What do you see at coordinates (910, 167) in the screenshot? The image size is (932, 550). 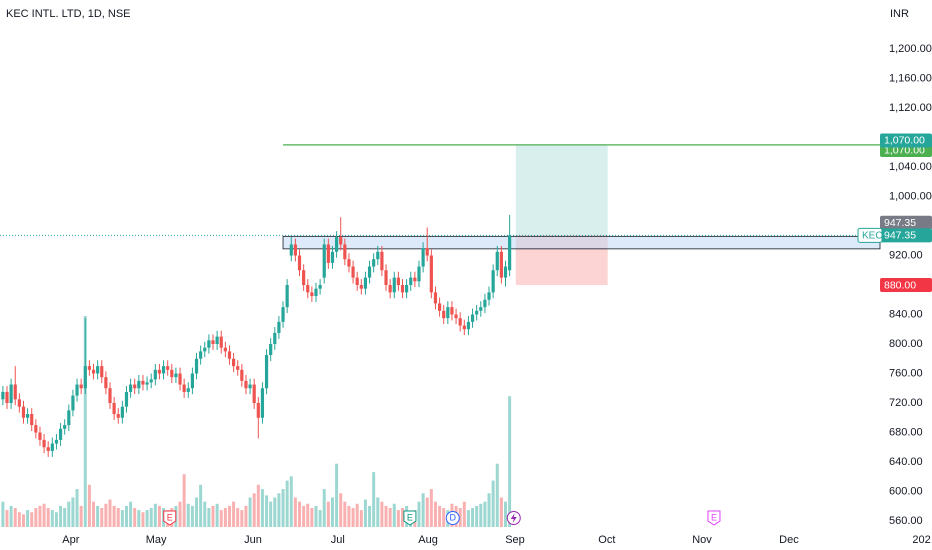 I see `y-tick-label: 1,040.00` at bounding box center [910, 167].